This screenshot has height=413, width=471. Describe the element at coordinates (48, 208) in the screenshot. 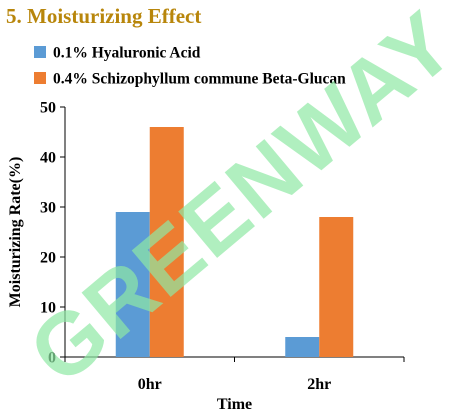

I see `y-tick-label: 30` at that location.